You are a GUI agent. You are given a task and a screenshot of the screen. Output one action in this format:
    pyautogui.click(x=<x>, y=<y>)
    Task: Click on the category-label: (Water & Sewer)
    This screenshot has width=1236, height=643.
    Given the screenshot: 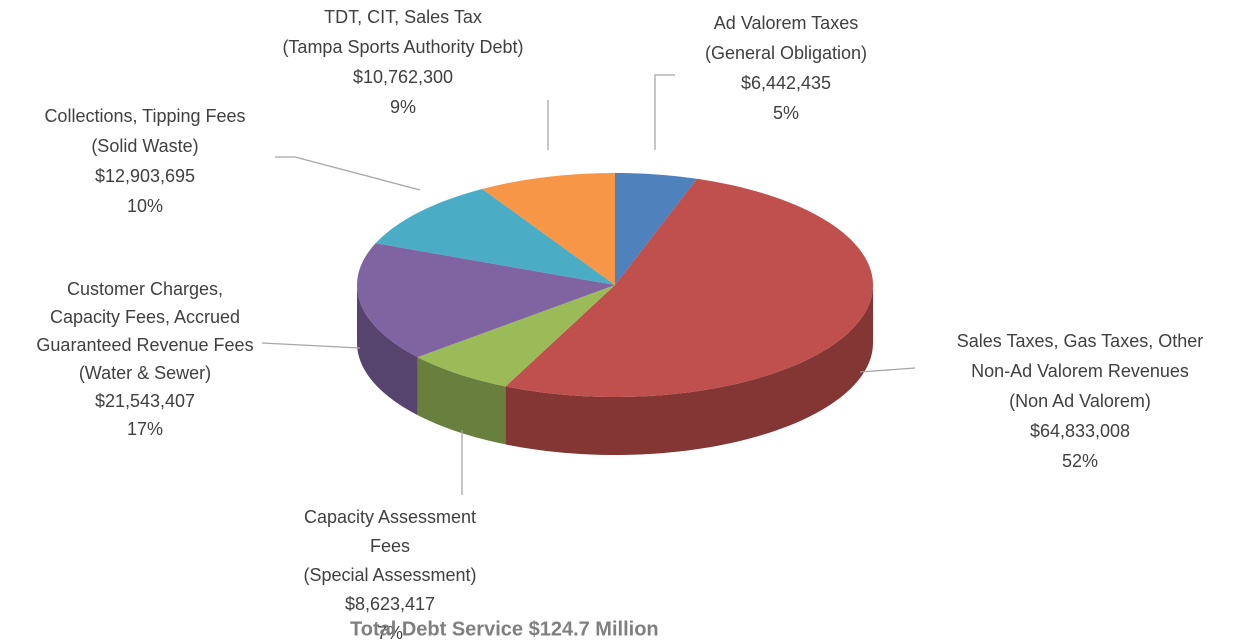 What is the action you would take?
    pyautogui.click(x=145, y=373)
    